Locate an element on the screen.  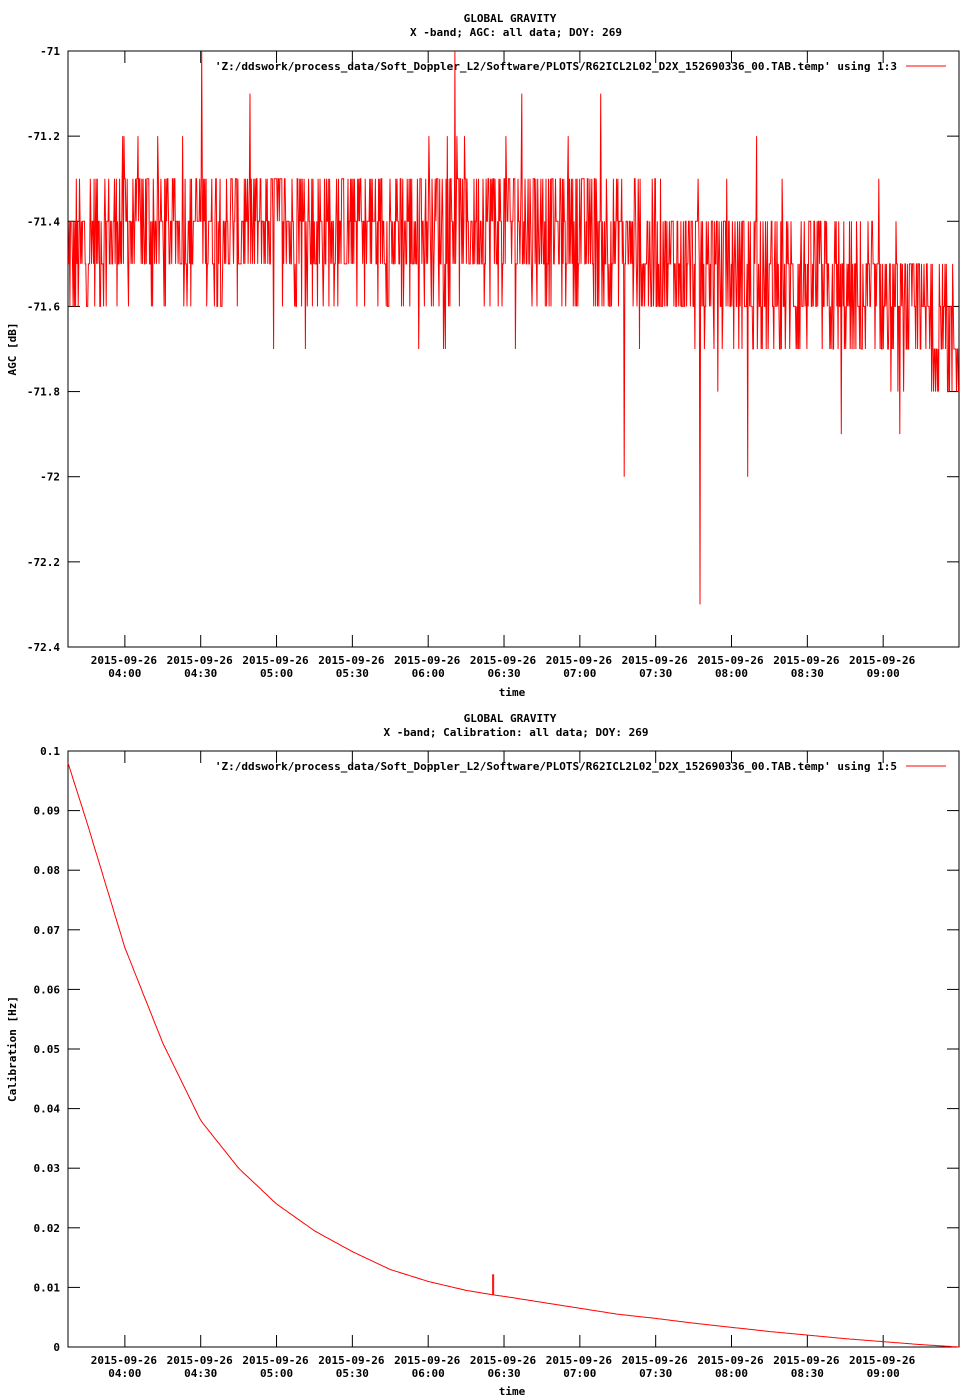
chart-subtitle: X -band; AGC: all data; DOY: 269 is located at coordinates (516, 32).